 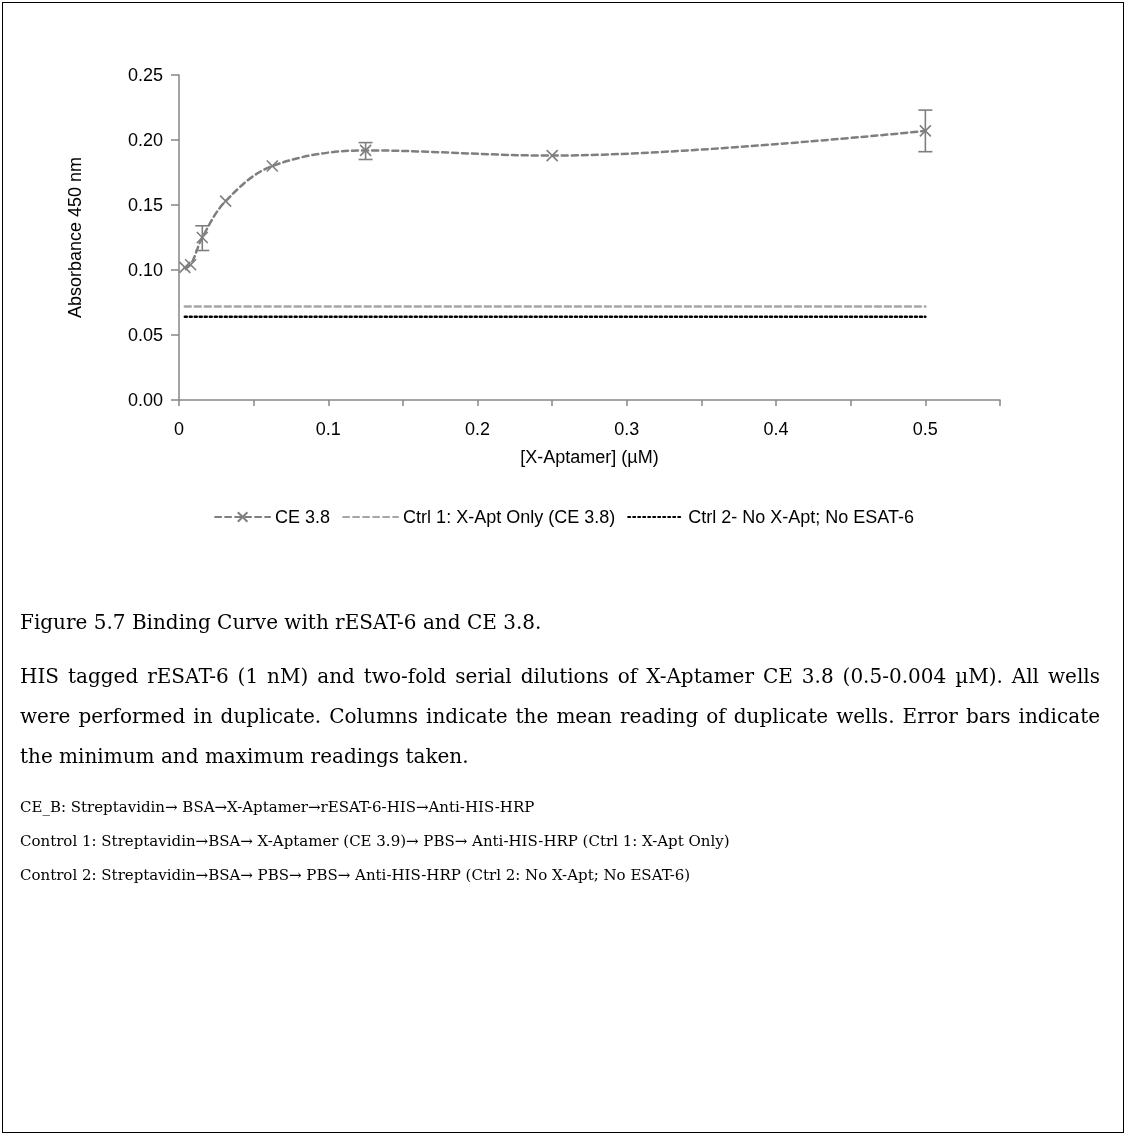 I want to click on x-tick-label: 0.4, so click(x=776, y=429).